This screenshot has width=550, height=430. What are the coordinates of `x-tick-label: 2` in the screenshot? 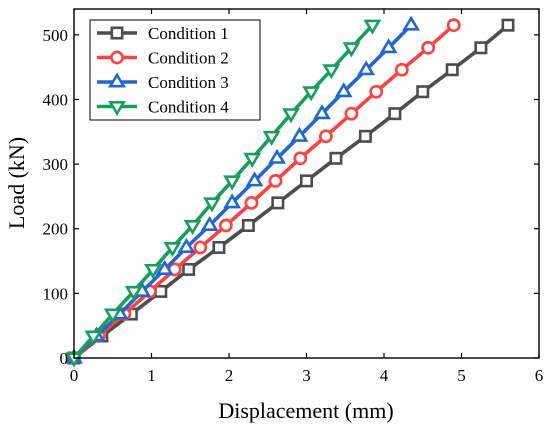 It's located at (229, 375).